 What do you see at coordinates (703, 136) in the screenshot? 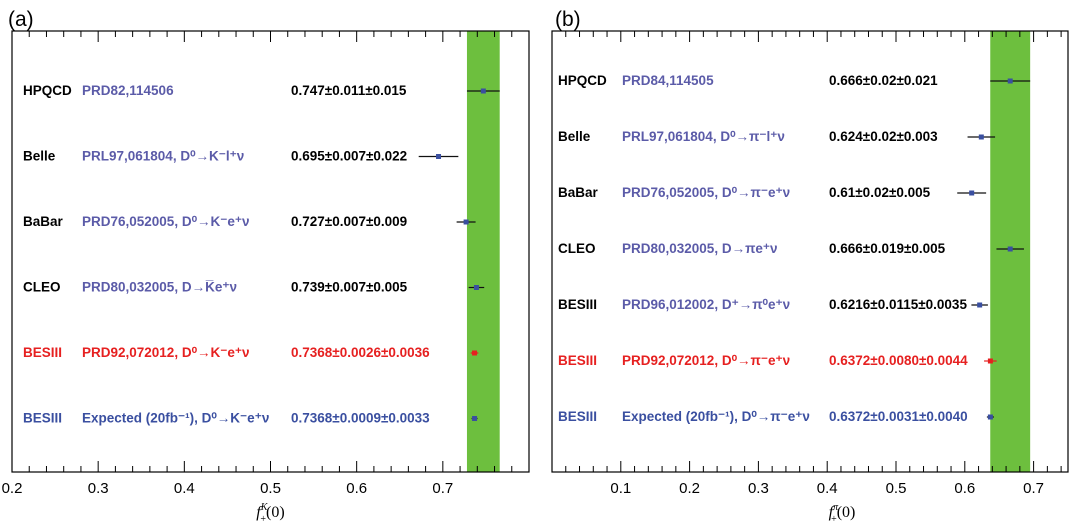
I see `reference-label: PRL97,061804, D⁰→π⁻l⁺ν` at bounding box center [703, 136].